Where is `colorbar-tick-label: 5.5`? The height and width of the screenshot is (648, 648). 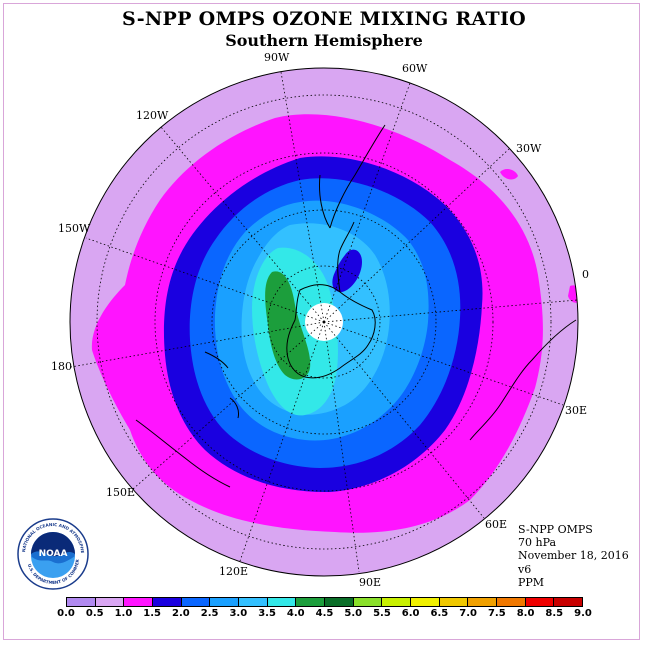
colorbar-tick-label: 5.5 is located at coordinates (382, 613).